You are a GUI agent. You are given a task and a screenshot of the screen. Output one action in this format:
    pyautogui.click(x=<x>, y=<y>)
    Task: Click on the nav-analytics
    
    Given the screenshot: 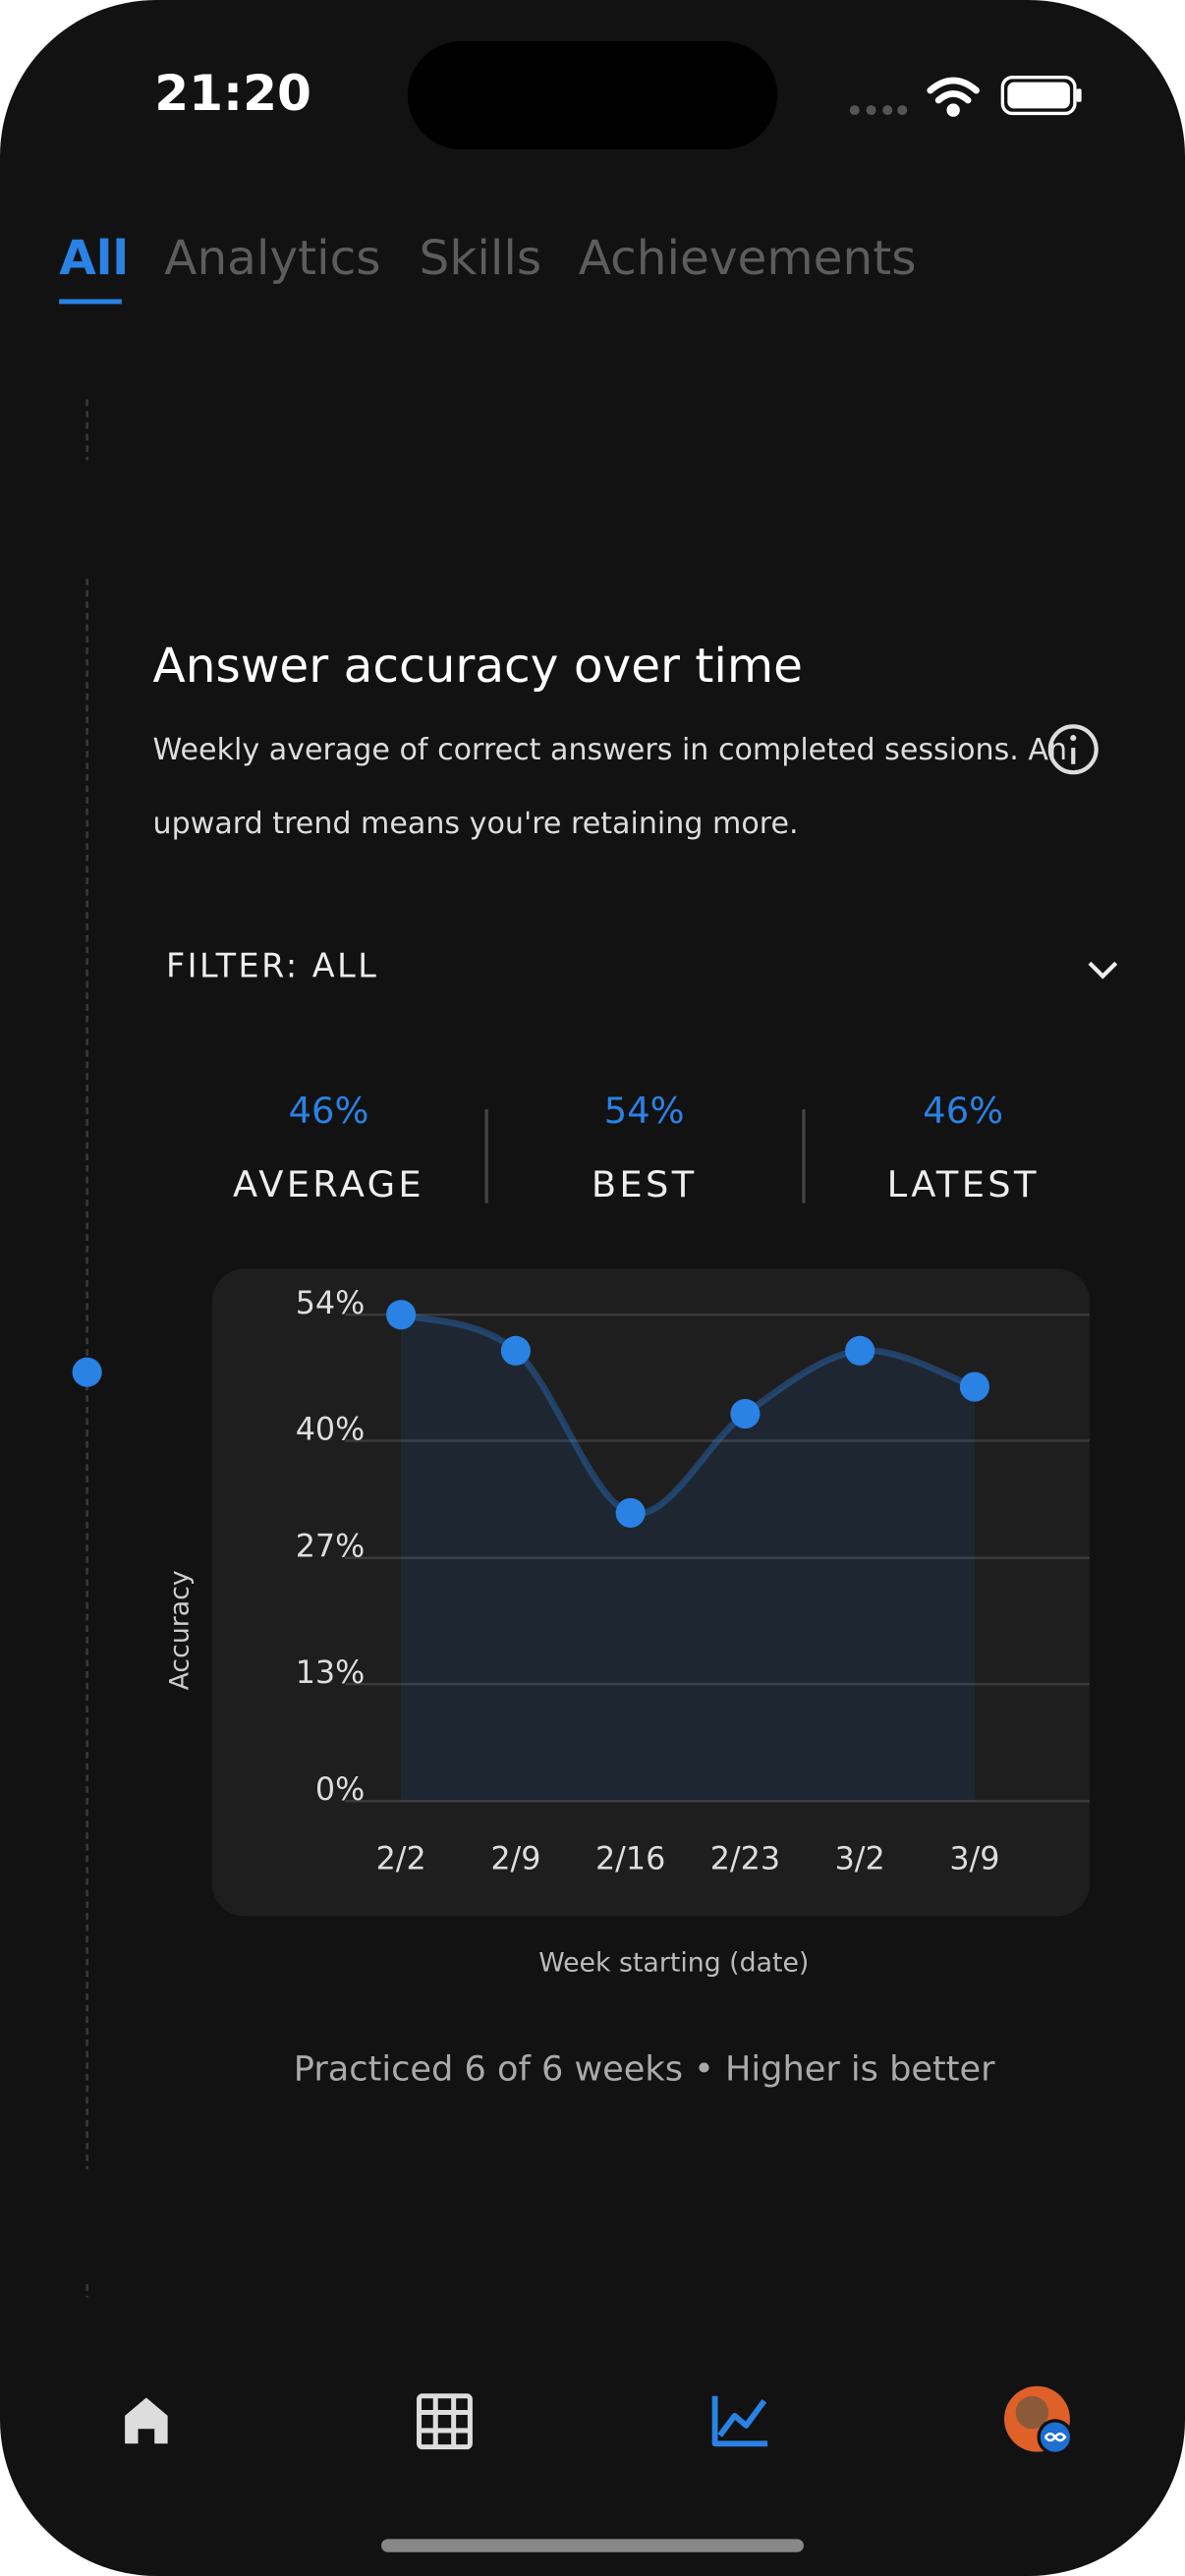 What is the action you would take?
    pyautogui.click(x=740, y=2421)
    